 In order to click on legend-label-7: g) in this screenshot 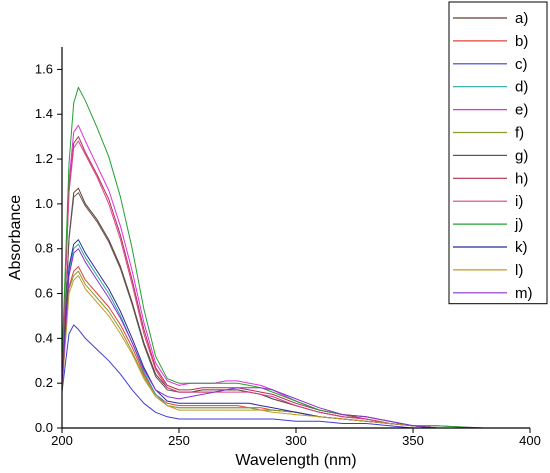, I will do `click(521, 155)`.